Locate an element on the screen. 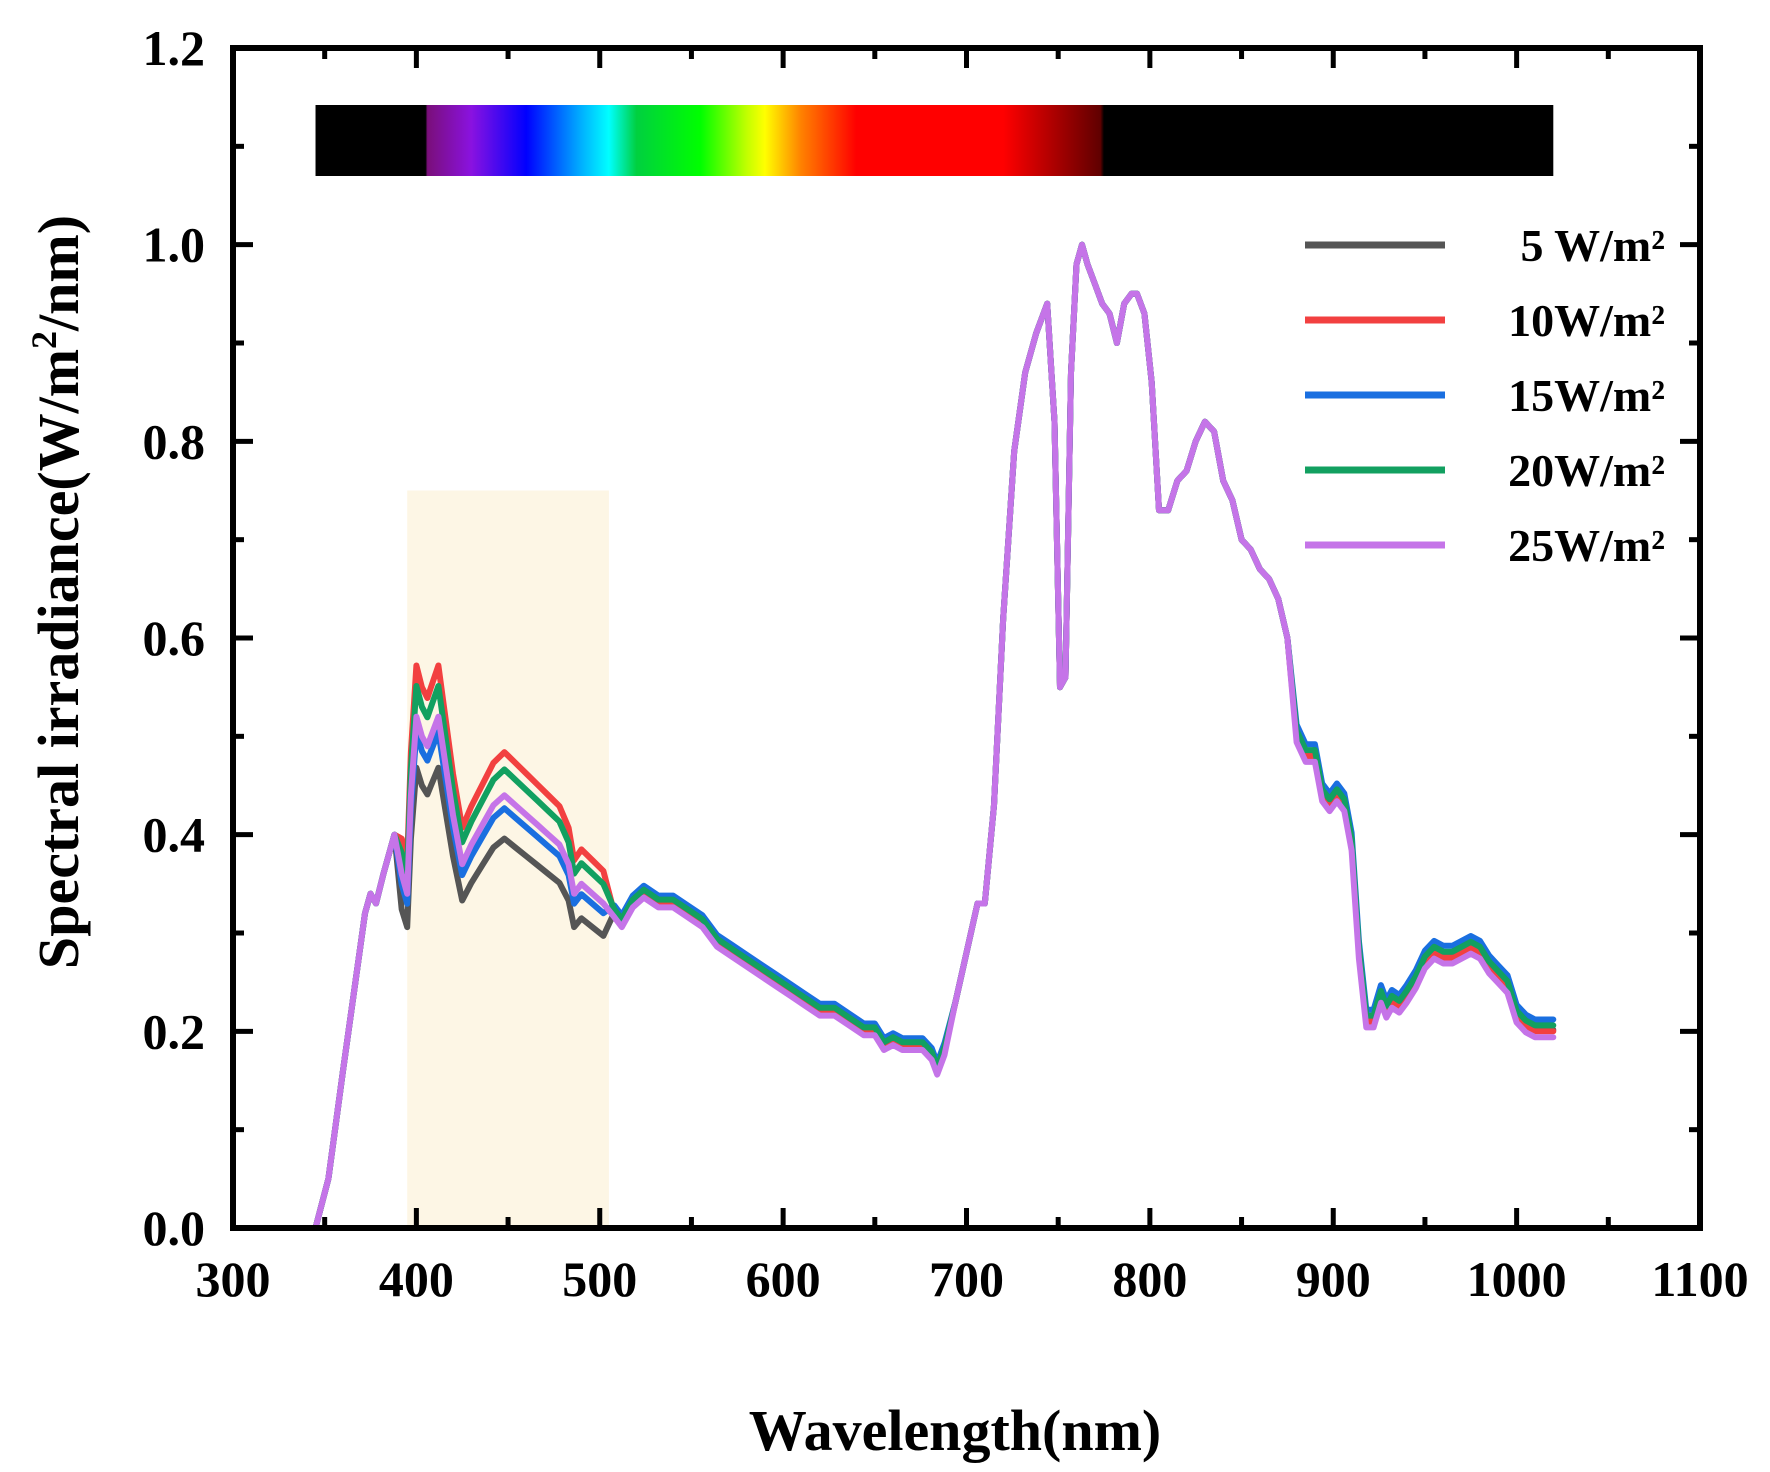  x-tick-label: 900 is located at coordinates (1333, 1279).